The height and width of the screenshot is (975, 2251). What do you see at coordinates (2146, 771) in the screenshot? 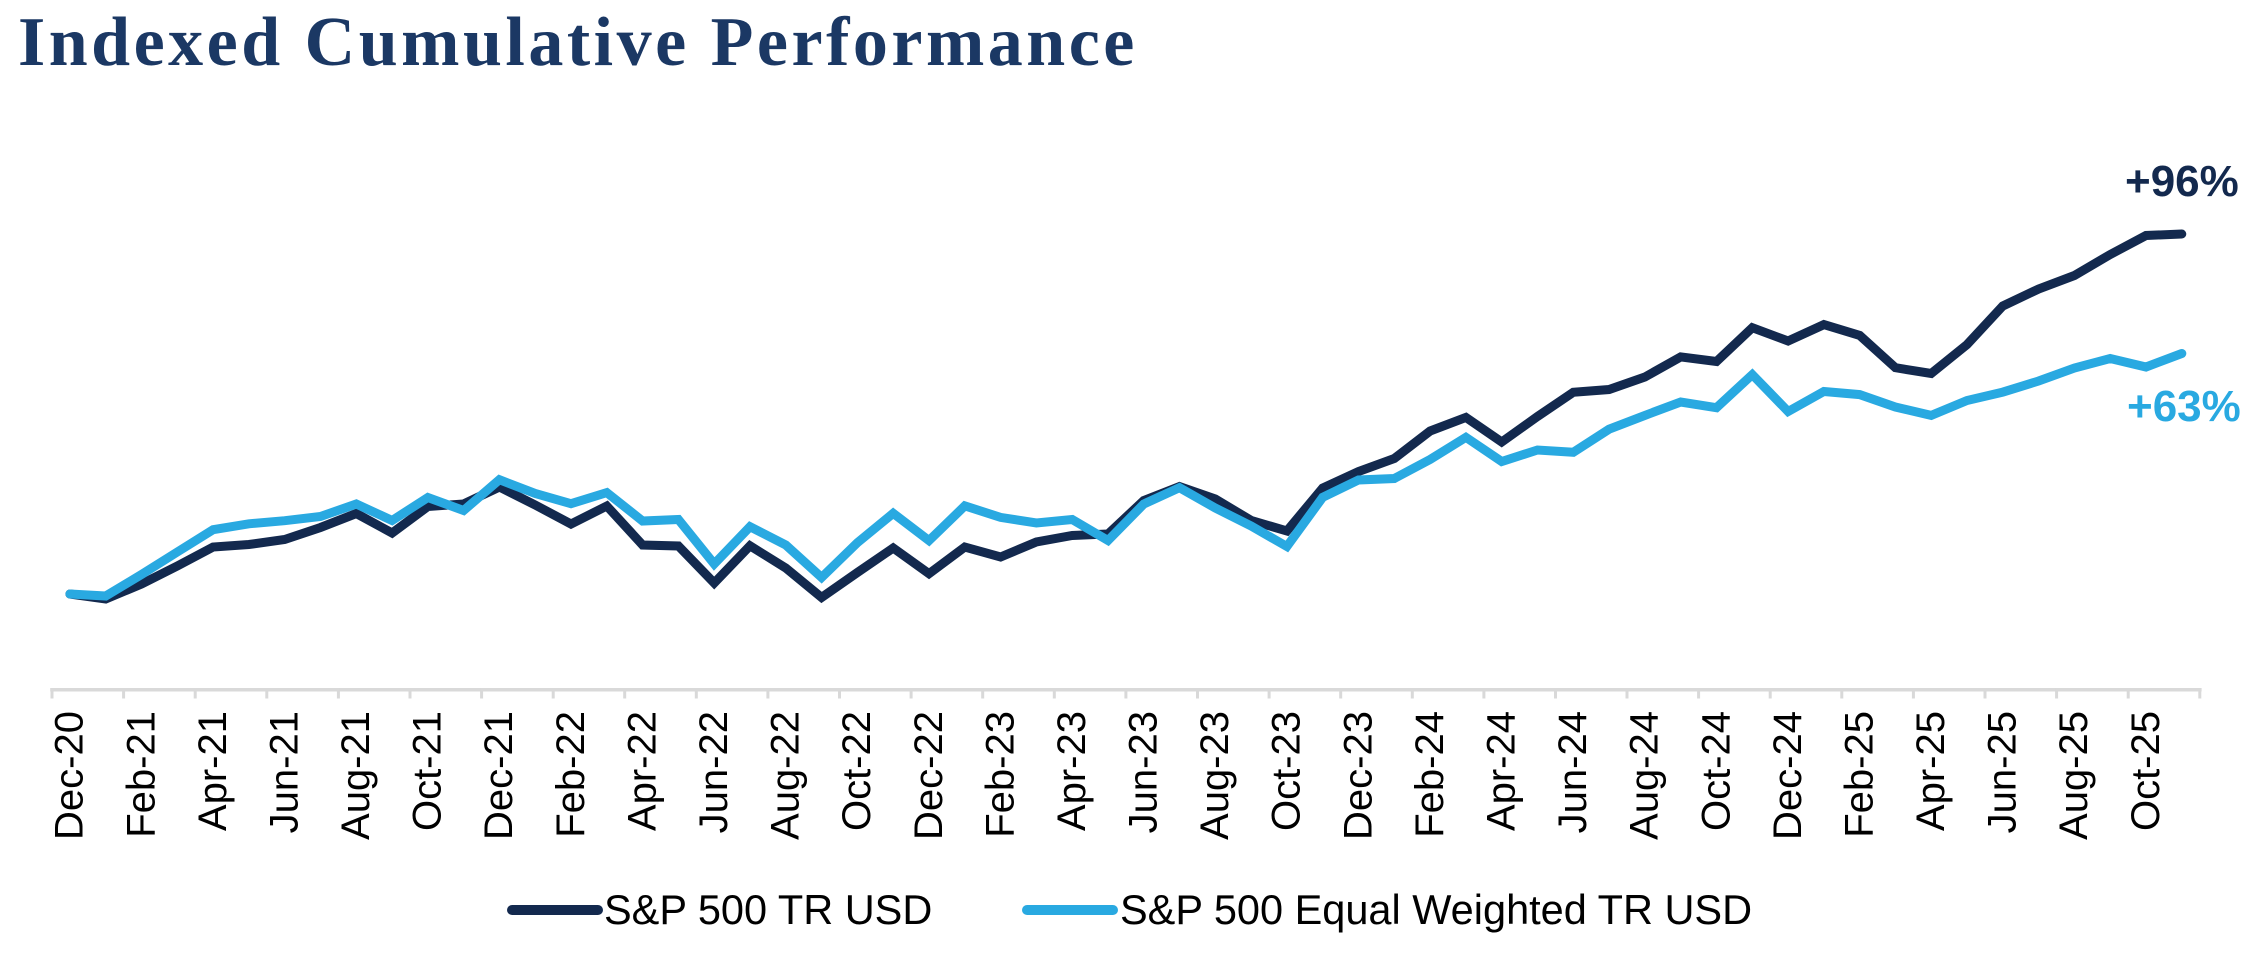
I see `svg-text: Oct-25` at bounding box center [2146, 771].